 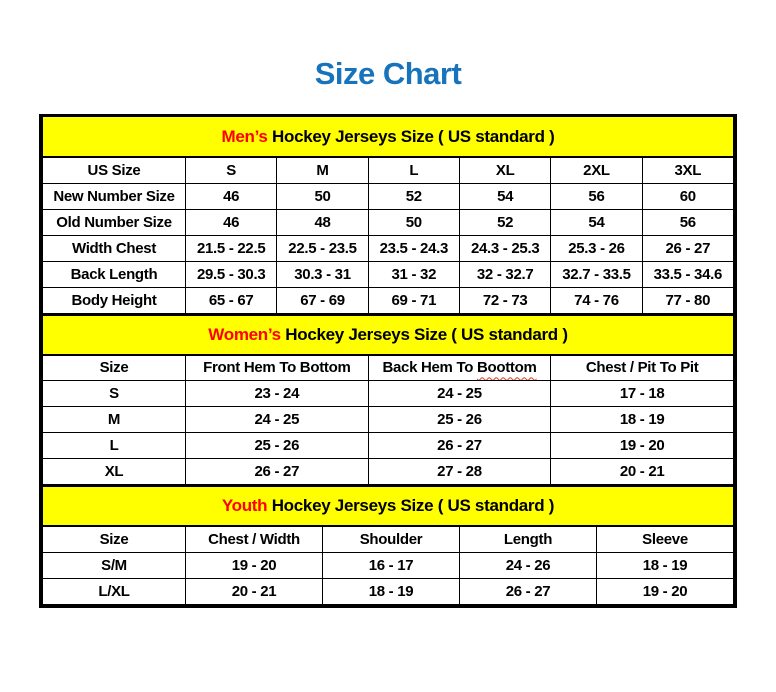 I want to click on row-label: S/M, so click(x=114, y=565).